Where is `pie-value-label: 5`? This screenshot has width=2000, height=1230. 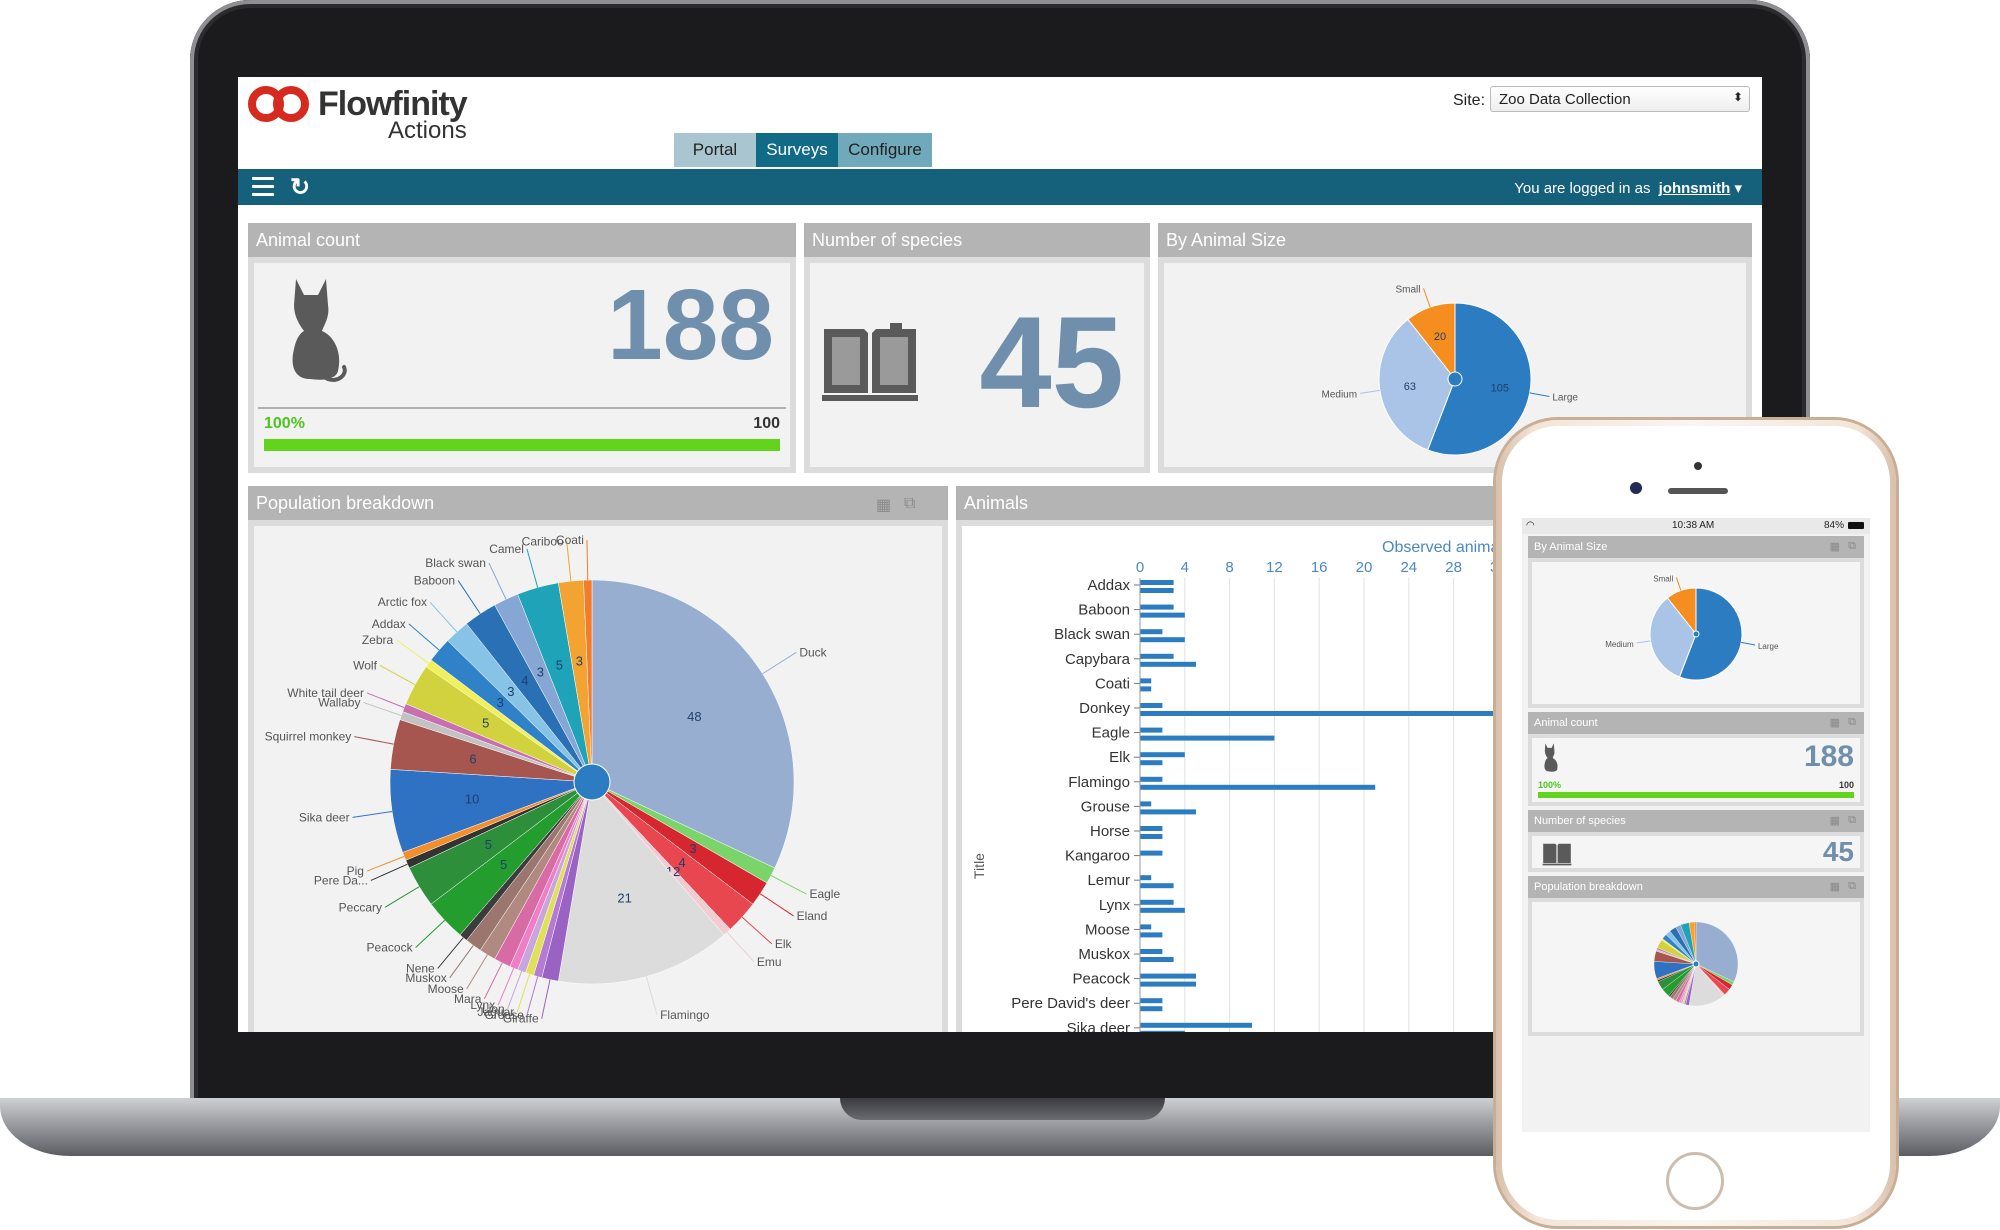
pie-value-label: 5 is located at coordinates (503, 864).